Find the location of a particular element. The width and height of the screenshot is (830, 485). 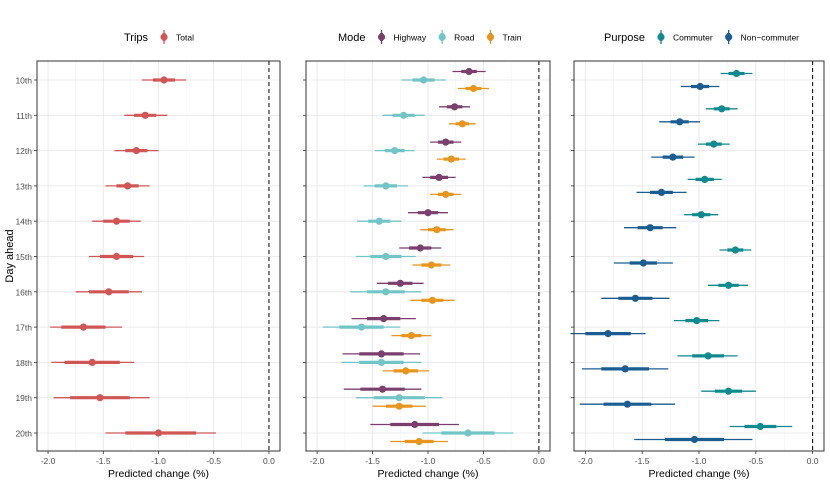

y-tick-label: 15th is located at coordinates (23, 257).